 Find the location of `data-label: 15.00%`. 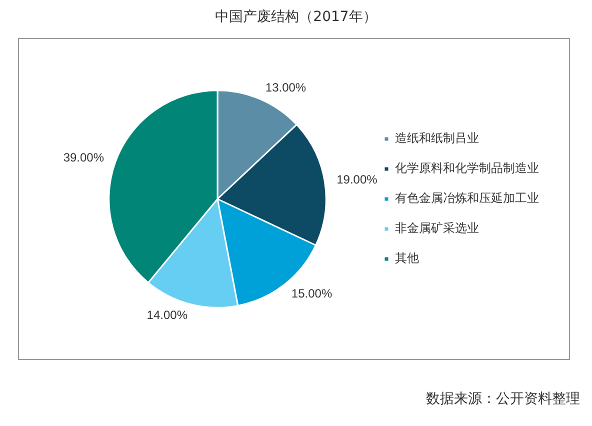

data-label: 15.00% is located at coordinates (311, 293).